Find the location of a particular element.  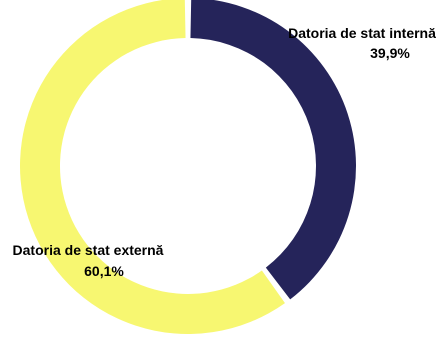

slice-value-external: 60,1% is located at coordinates (104, 271).